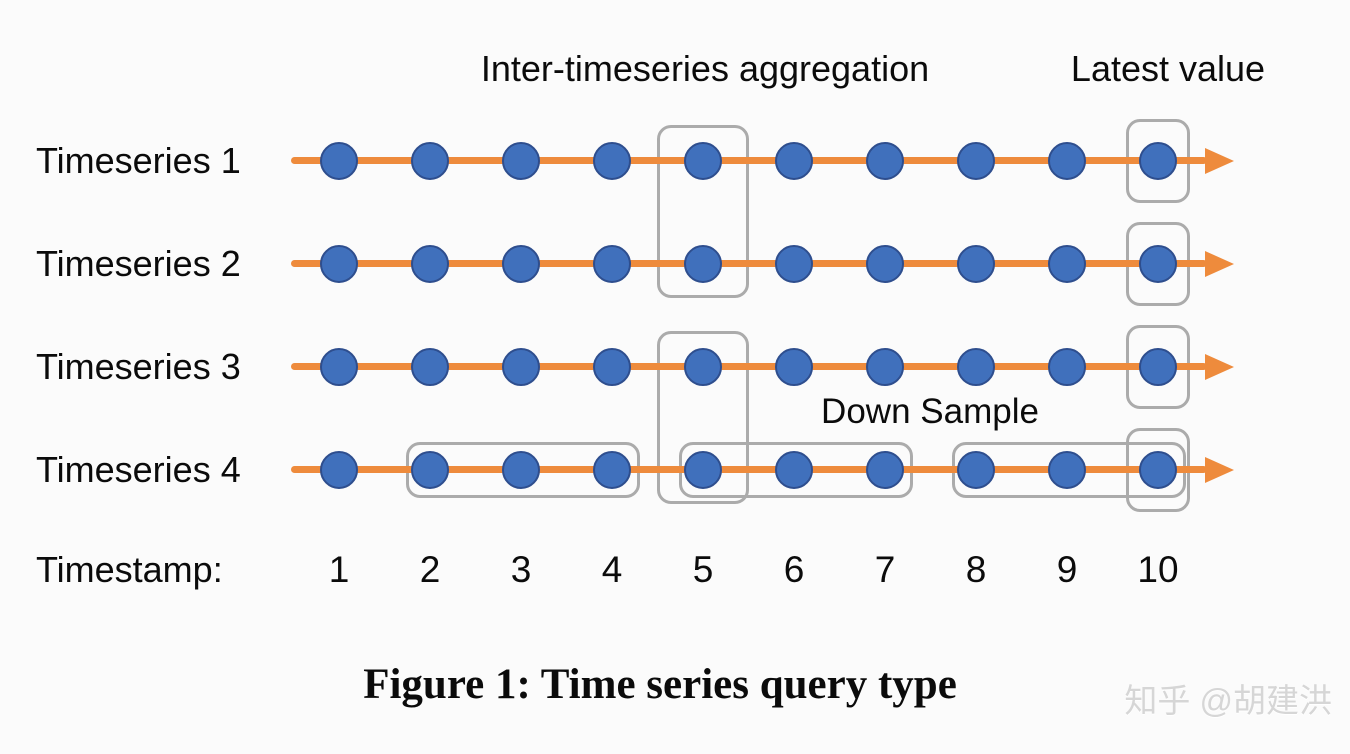 This screenshot has height=754, width=1350. Describe the element at coordinates (612, 569) in the screenshot. I see `timestamp-number: 4` at that location.